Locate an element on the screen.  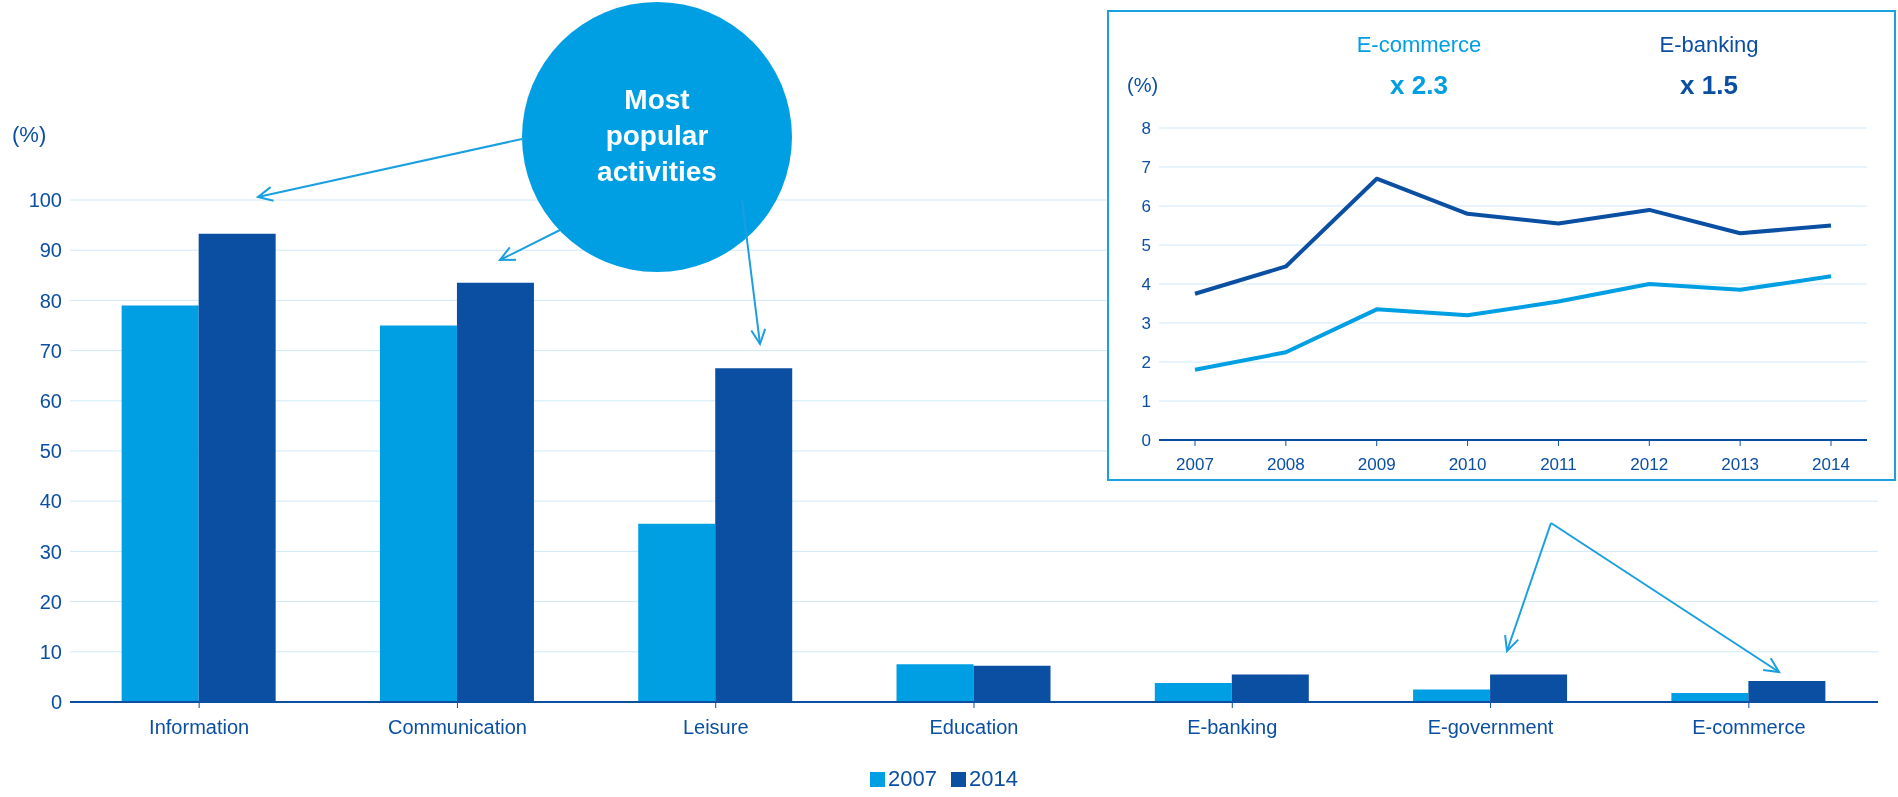
x-tick-label: Education is located at coordinates (974, 727).